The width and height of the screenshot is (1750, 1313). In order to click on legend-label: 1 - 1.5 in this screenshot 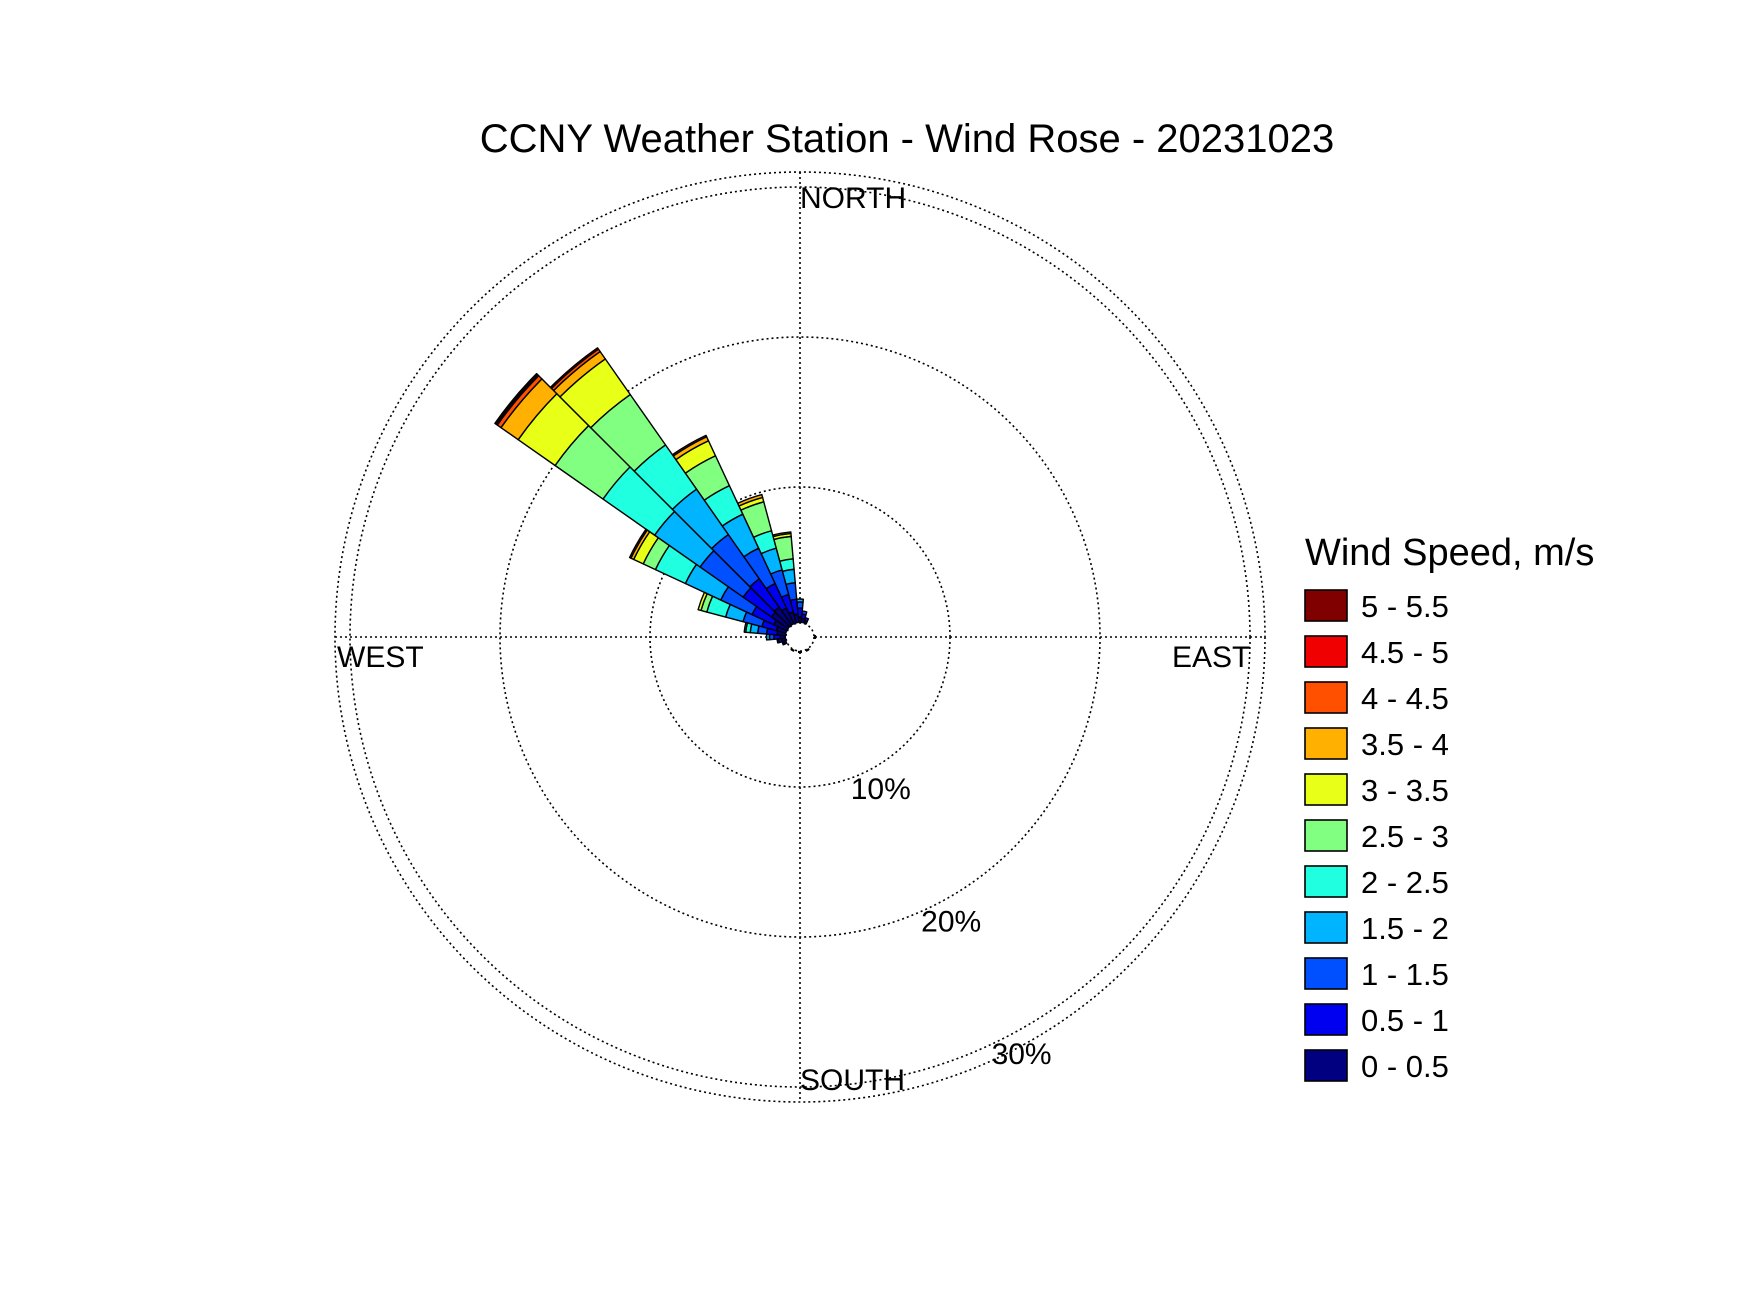, I will do `click(1405, 974)`.